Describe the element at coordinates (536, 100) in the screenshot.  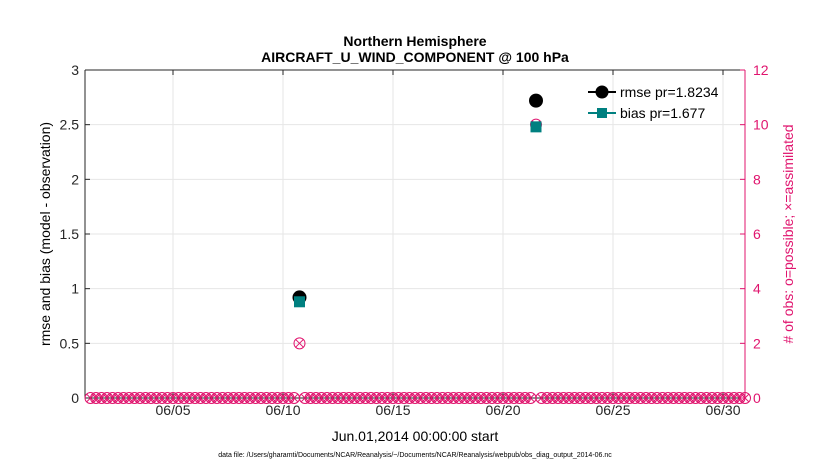
I see `rmse-point` at that location.